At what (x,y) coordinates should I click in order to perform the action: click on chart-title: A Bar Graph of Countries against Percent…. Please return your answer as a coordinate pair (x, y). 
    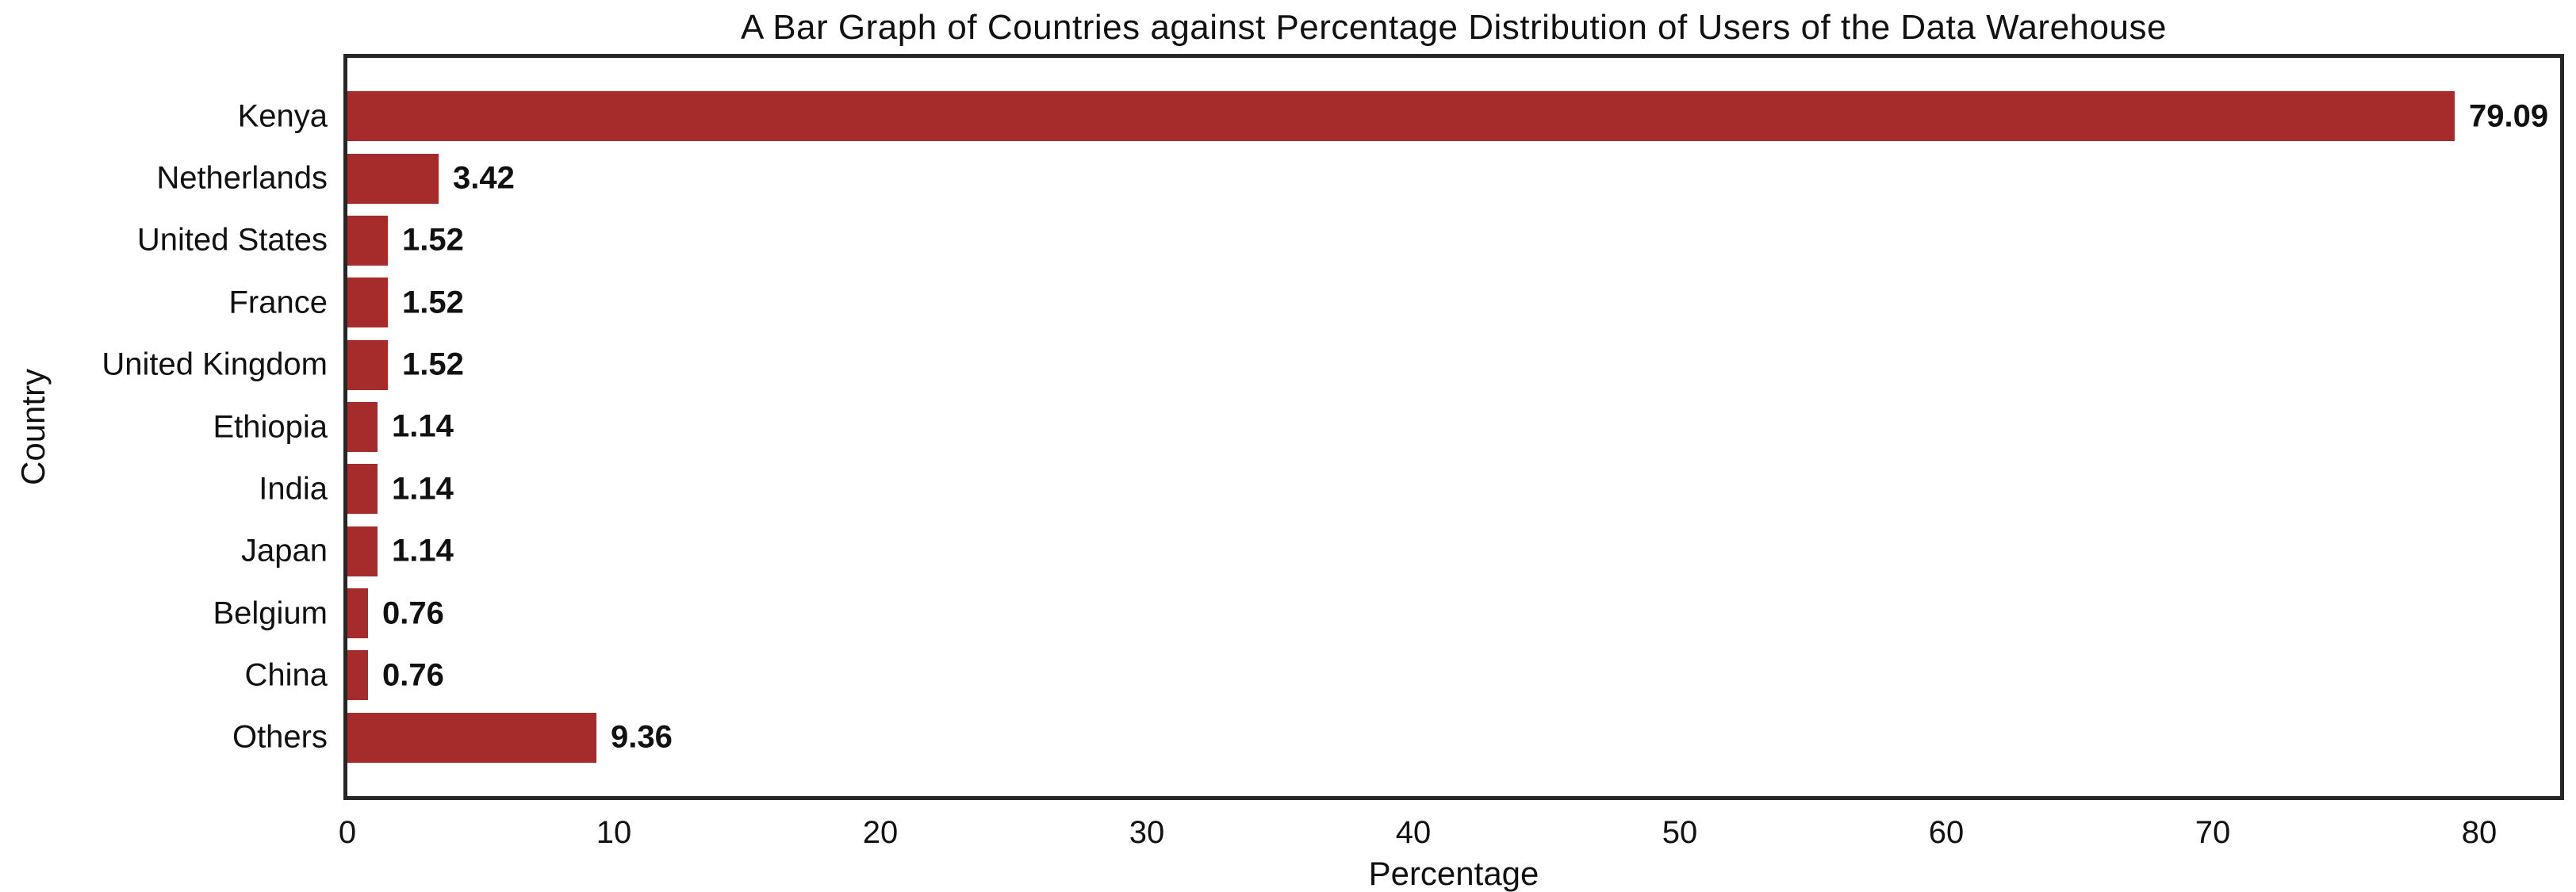
    Looking at the image, I should click on (1454, 27).